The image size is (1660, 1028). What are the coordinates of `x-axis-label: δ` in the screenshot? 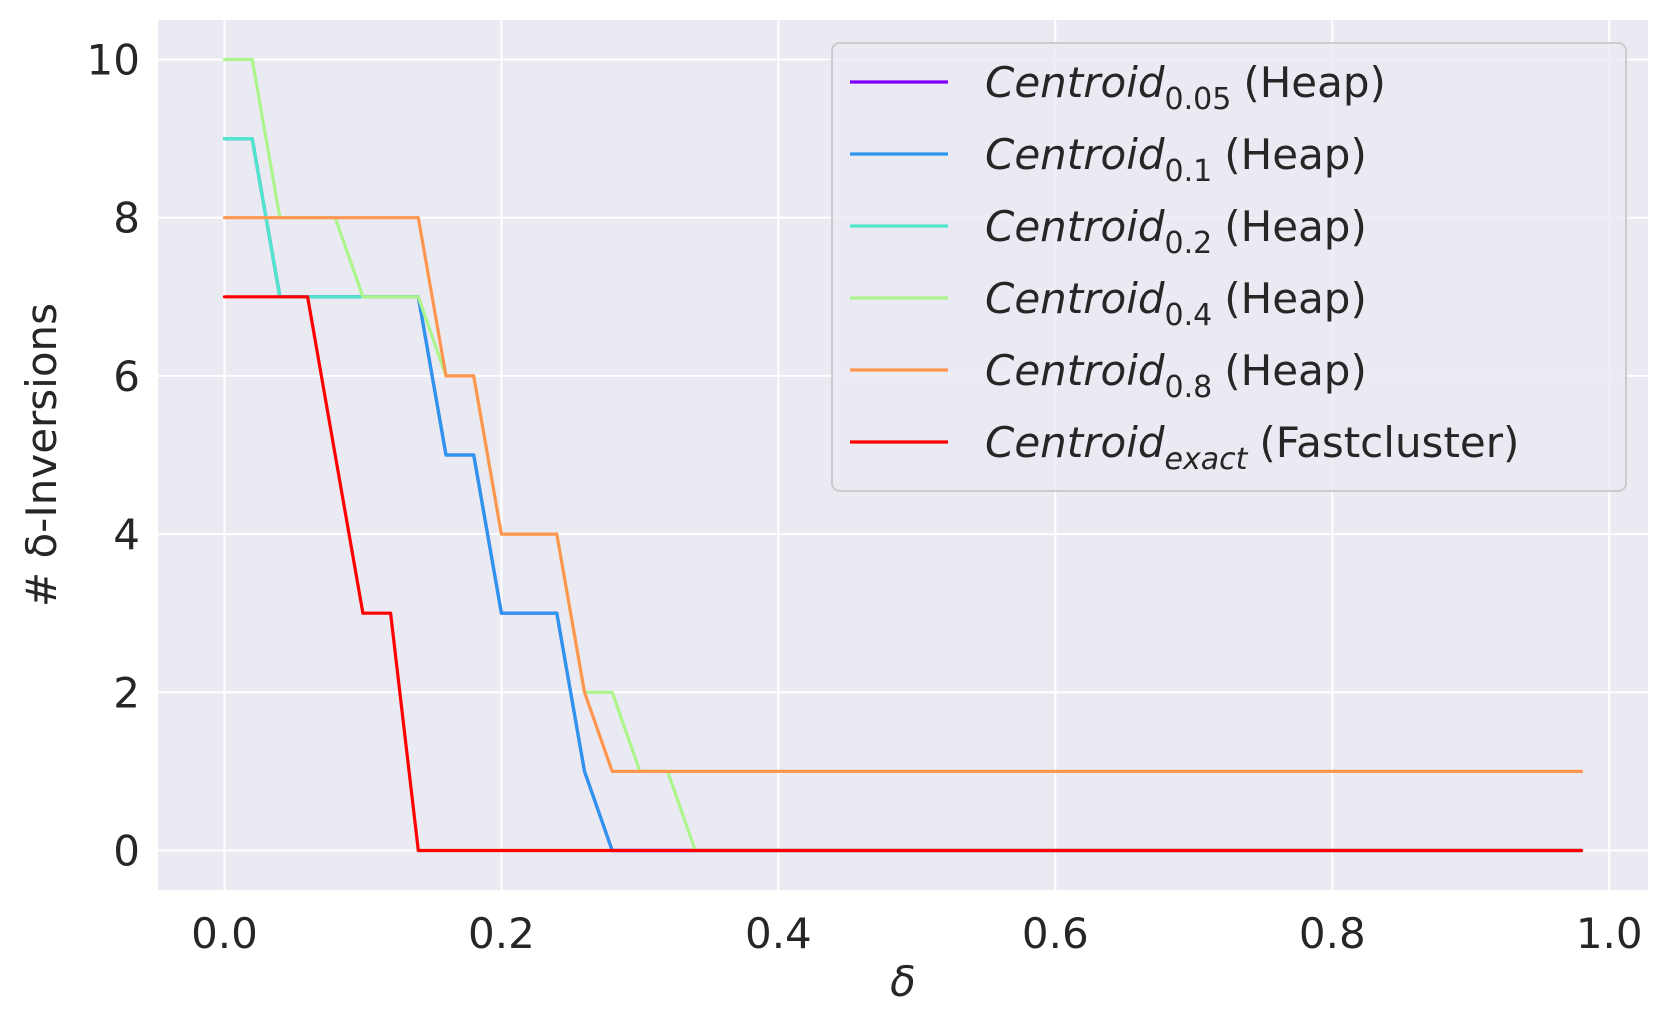 It's located at (903, 981).